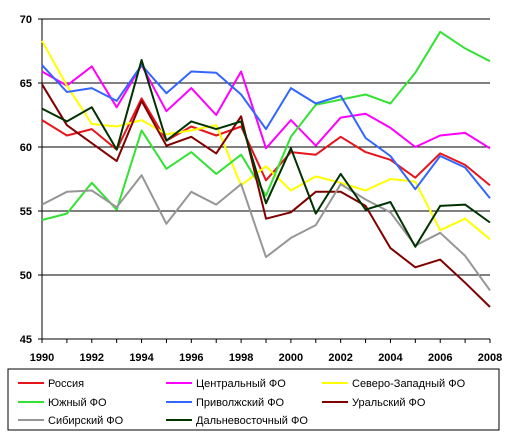 The image size is (508, 440). Describe the element at coordinates (26, 84) in the screenshot. I see `y-tick-label: 65` at that location.